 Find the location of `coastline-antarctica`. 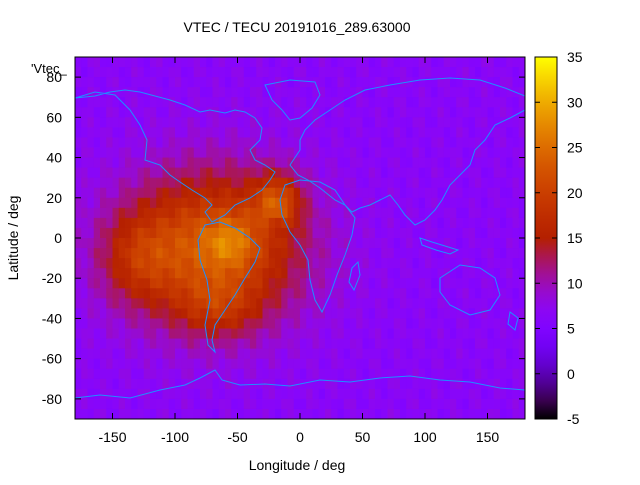

coastline-antarctica is located at coordinates (300, 394).